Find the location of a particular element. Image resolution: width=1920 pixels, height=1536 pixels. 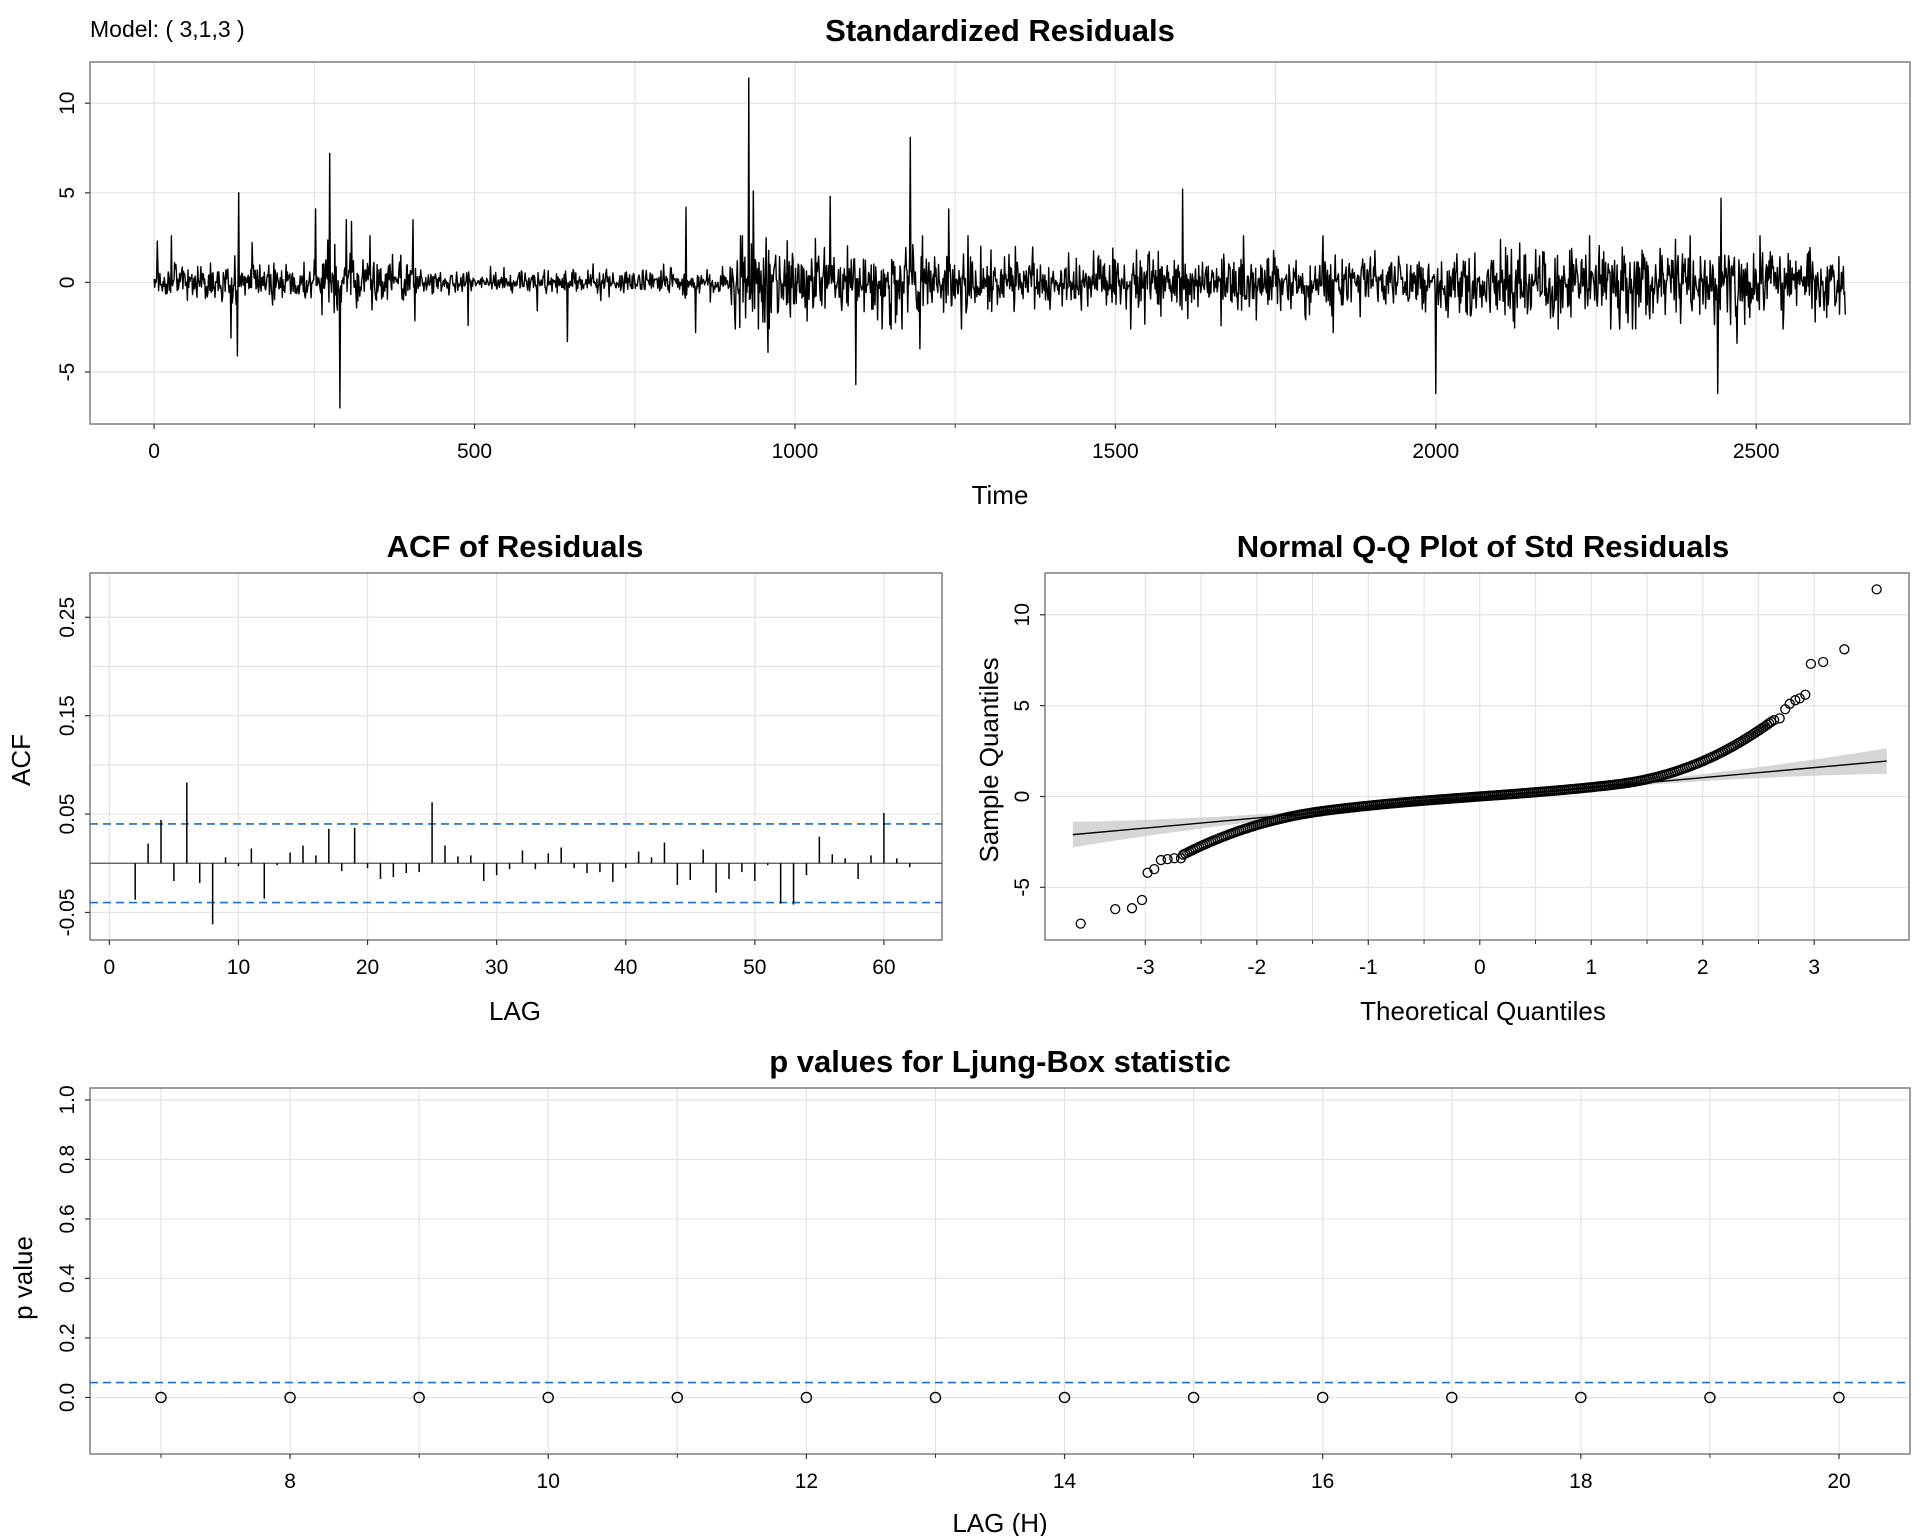

qq-body: -3 -2 -1 0 1 2 3 -5 0 5 10 is located at coordinates (1460, 775).